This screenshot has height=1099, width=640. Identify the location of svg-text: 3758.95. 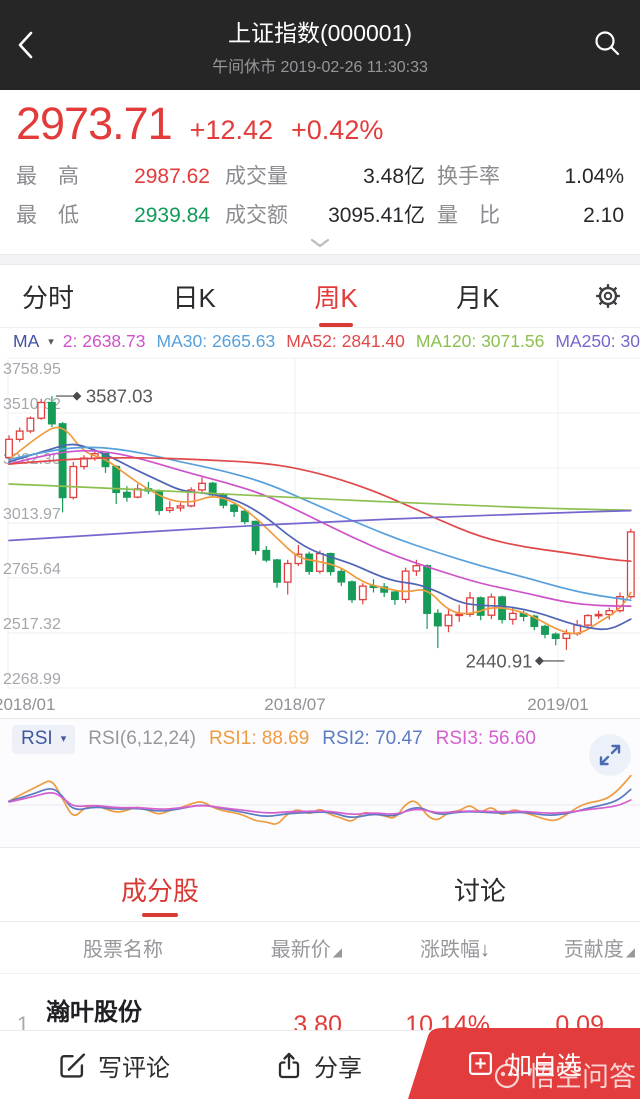
(32, 369).